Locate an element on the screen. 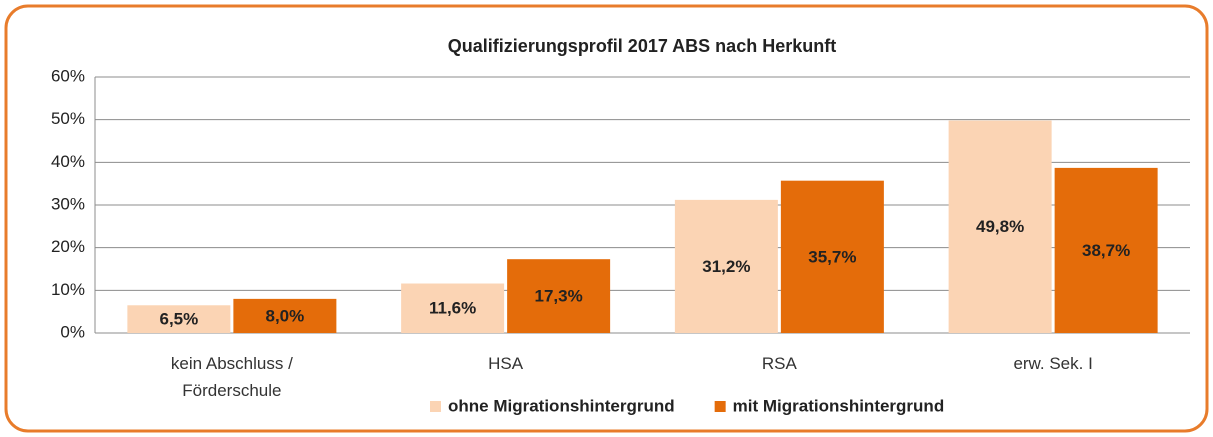 The width and height of the screenshot is (1213, 437). value-label: 49,8% is located at coordinates (1000, 226).